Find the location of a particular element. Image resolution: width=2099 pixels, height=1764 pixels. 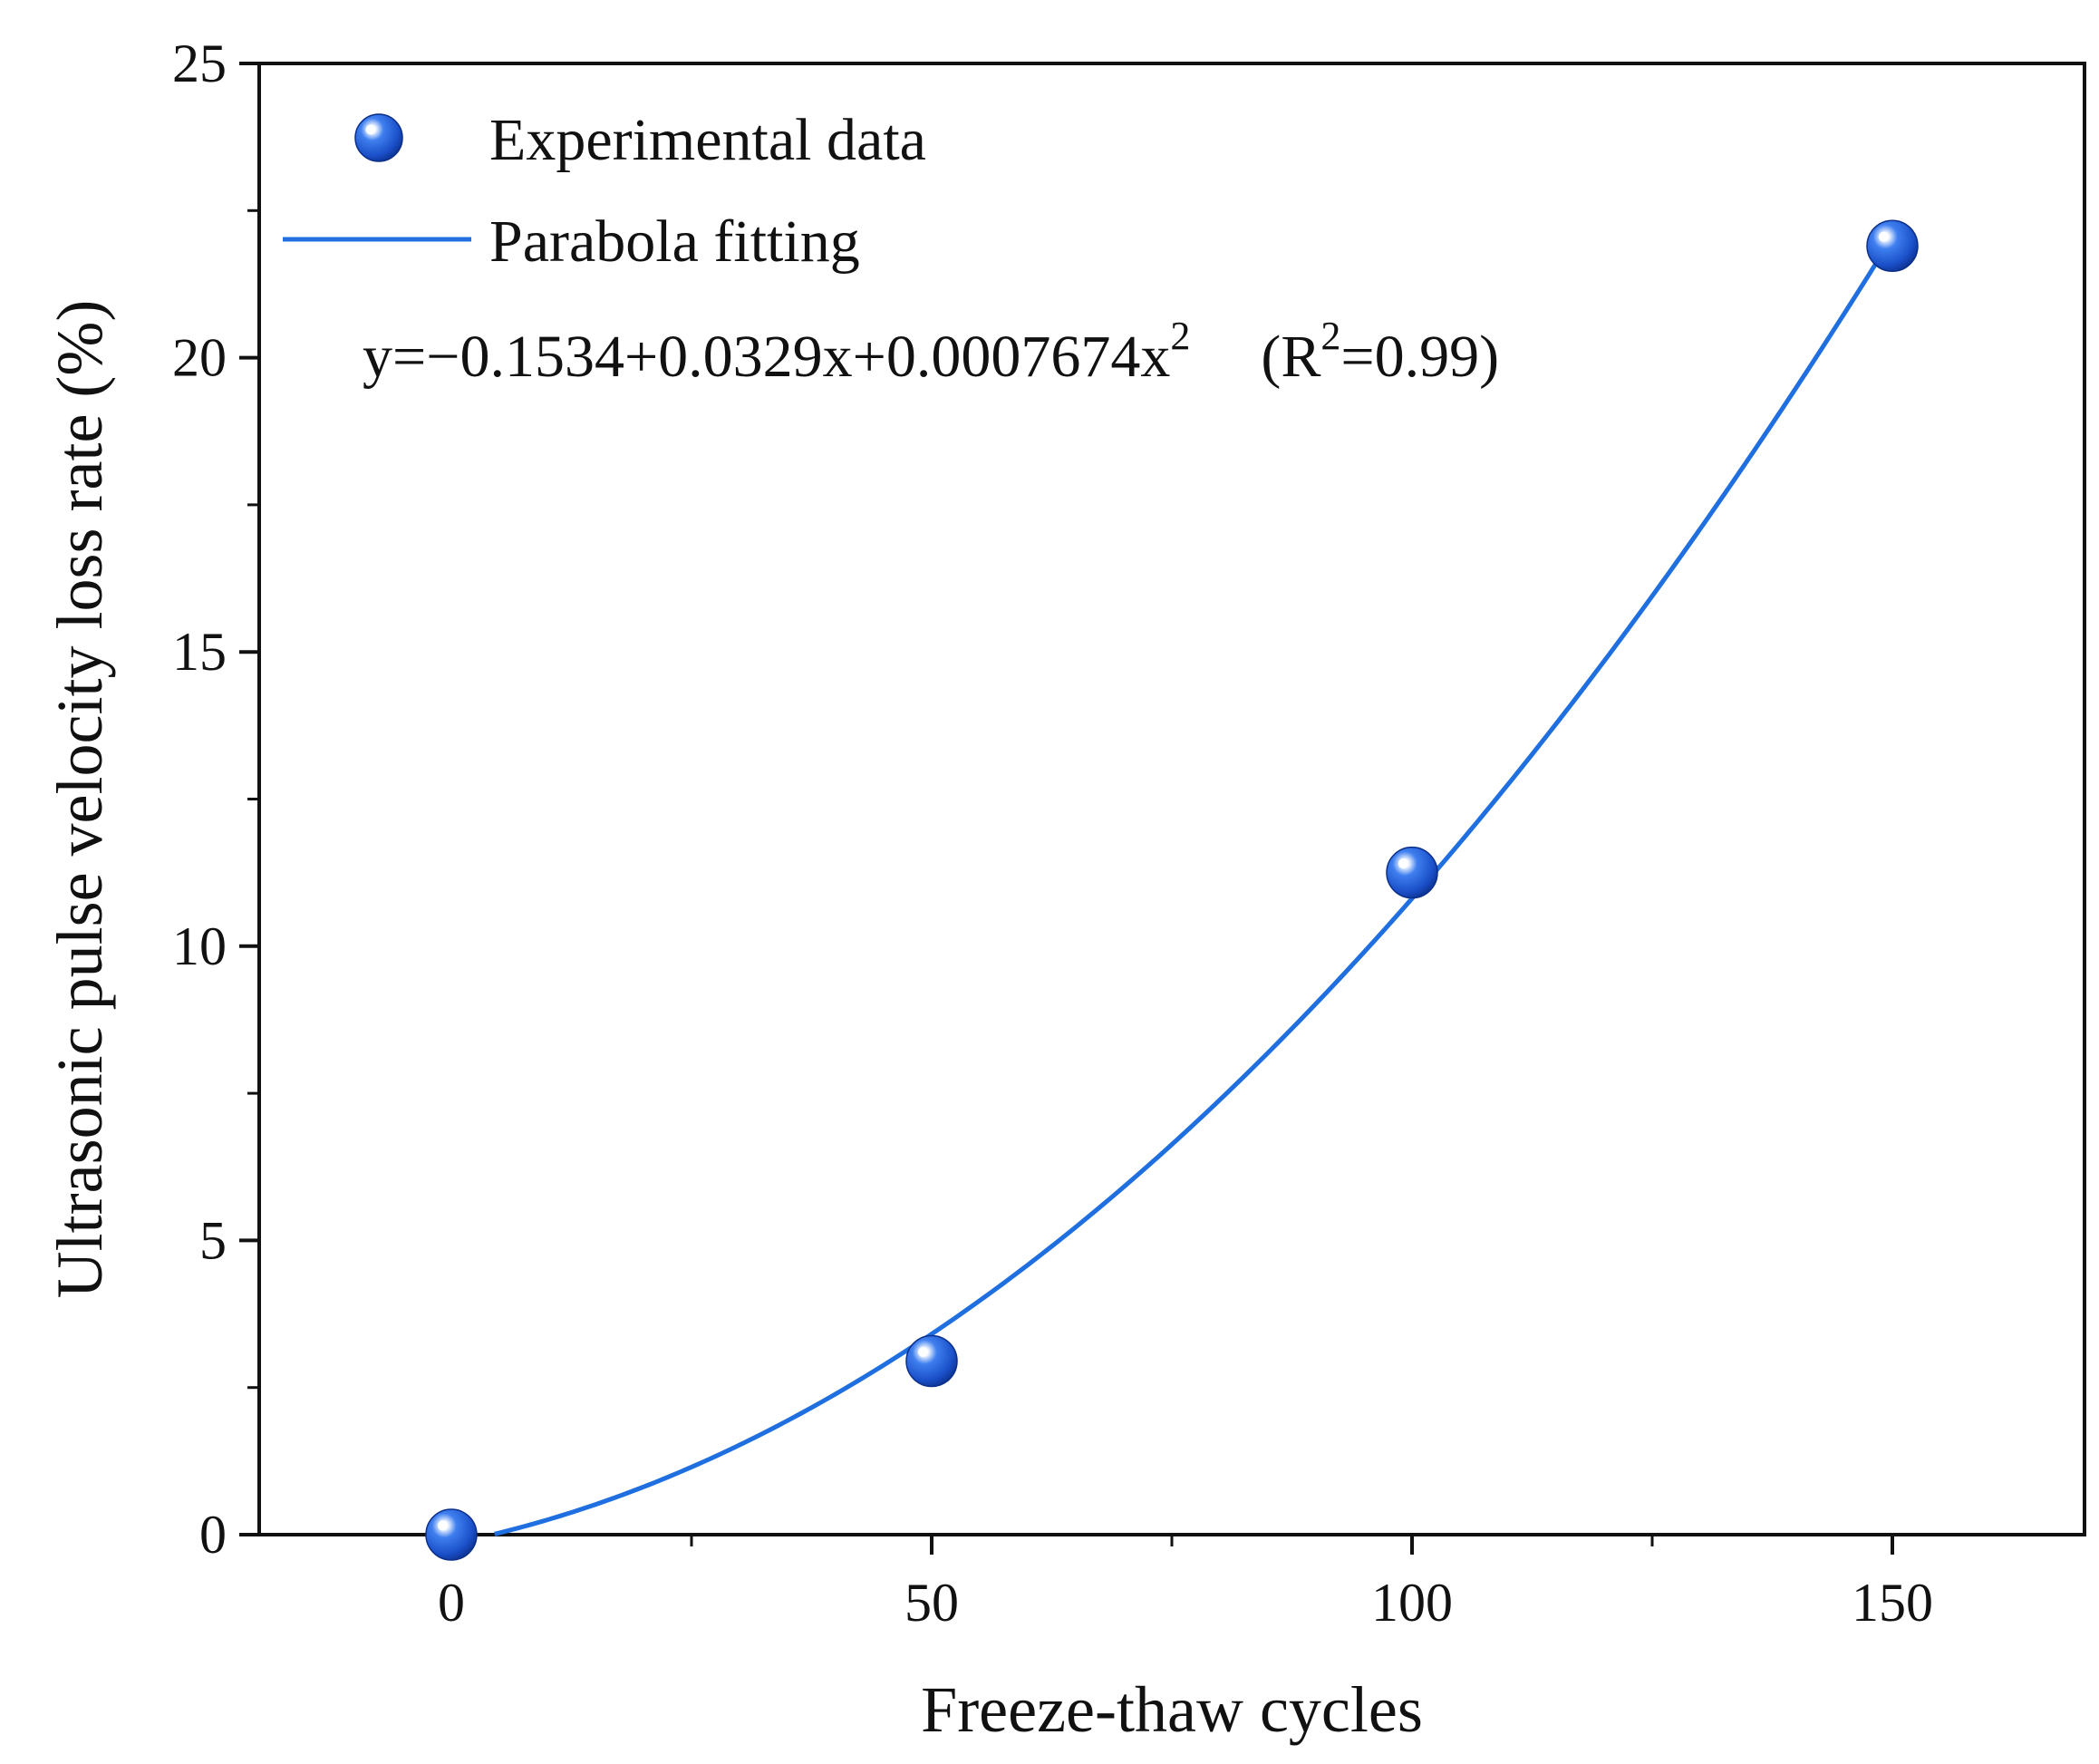

y-tick-label: 15 is located at coordinates (199, 652).